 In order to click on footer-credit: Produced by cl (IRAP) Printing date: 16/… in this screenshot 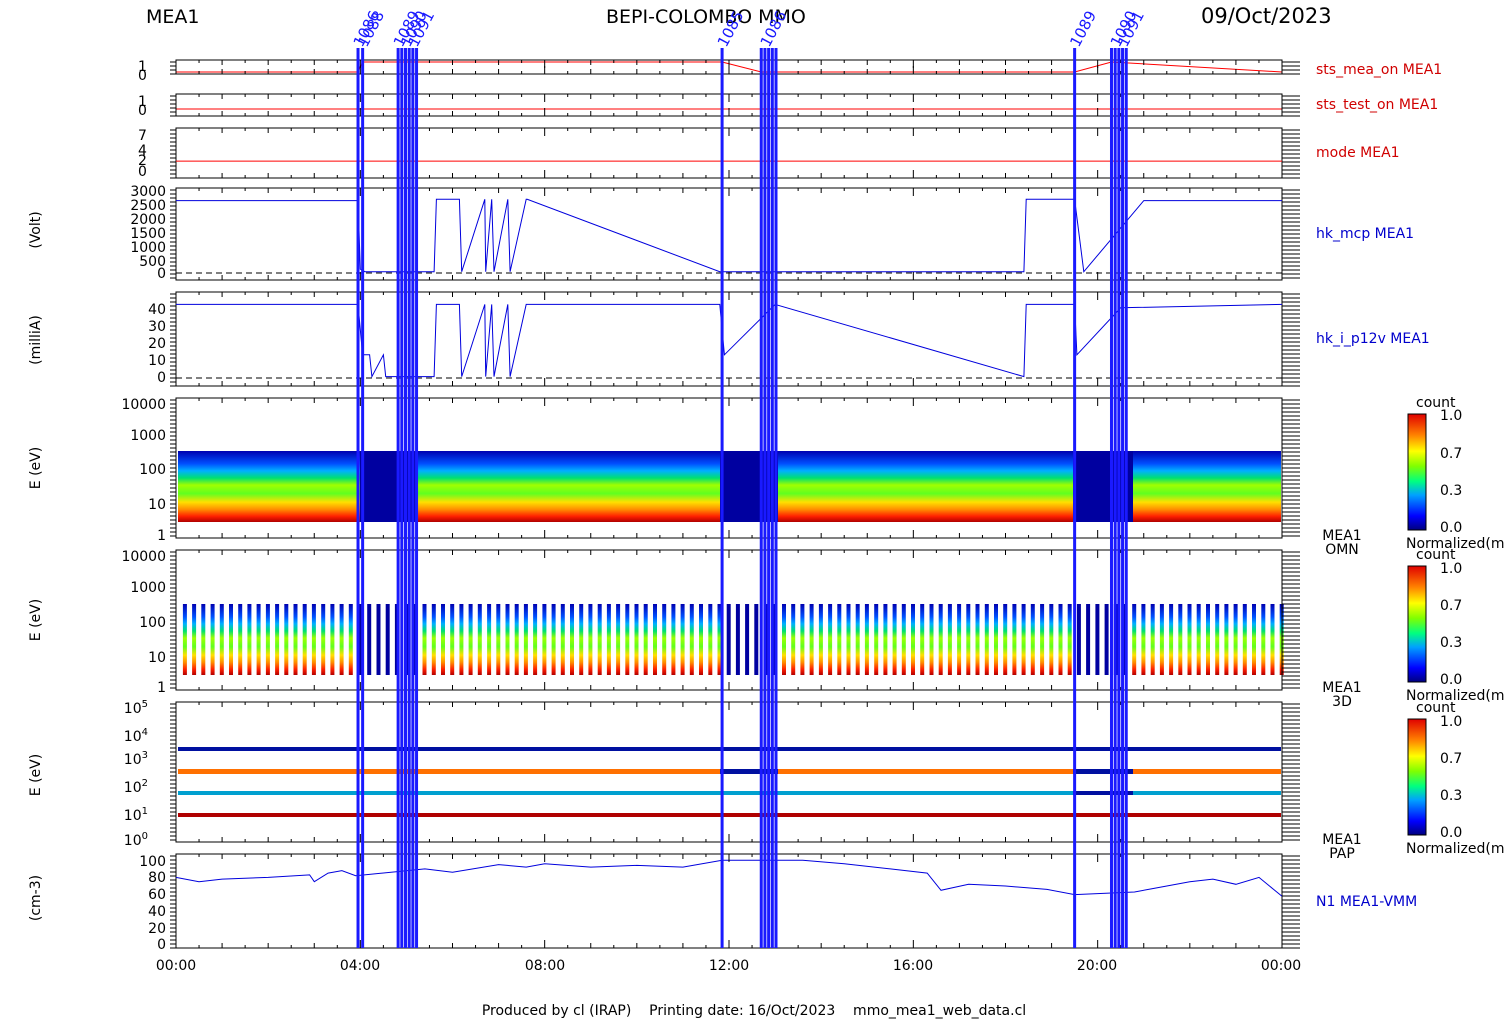, I will do `click(754, 1011)`.